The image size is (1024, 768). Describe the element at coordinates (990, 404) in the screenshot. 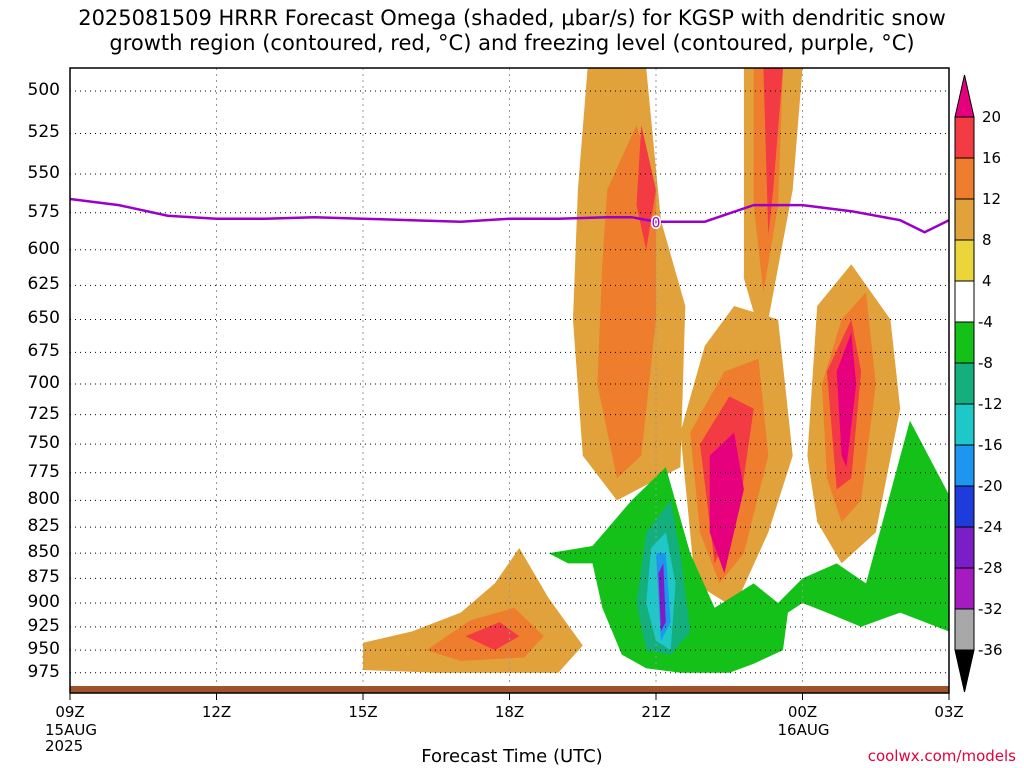

I see `colorbar-tick-label: -12` at that location.